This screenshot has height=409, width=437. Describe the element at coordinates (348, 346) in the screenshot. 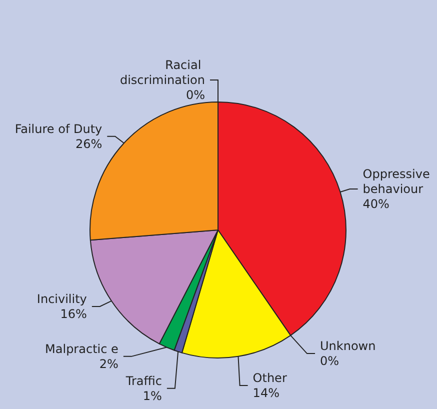

I see `legend-label: Unknown` at that location.